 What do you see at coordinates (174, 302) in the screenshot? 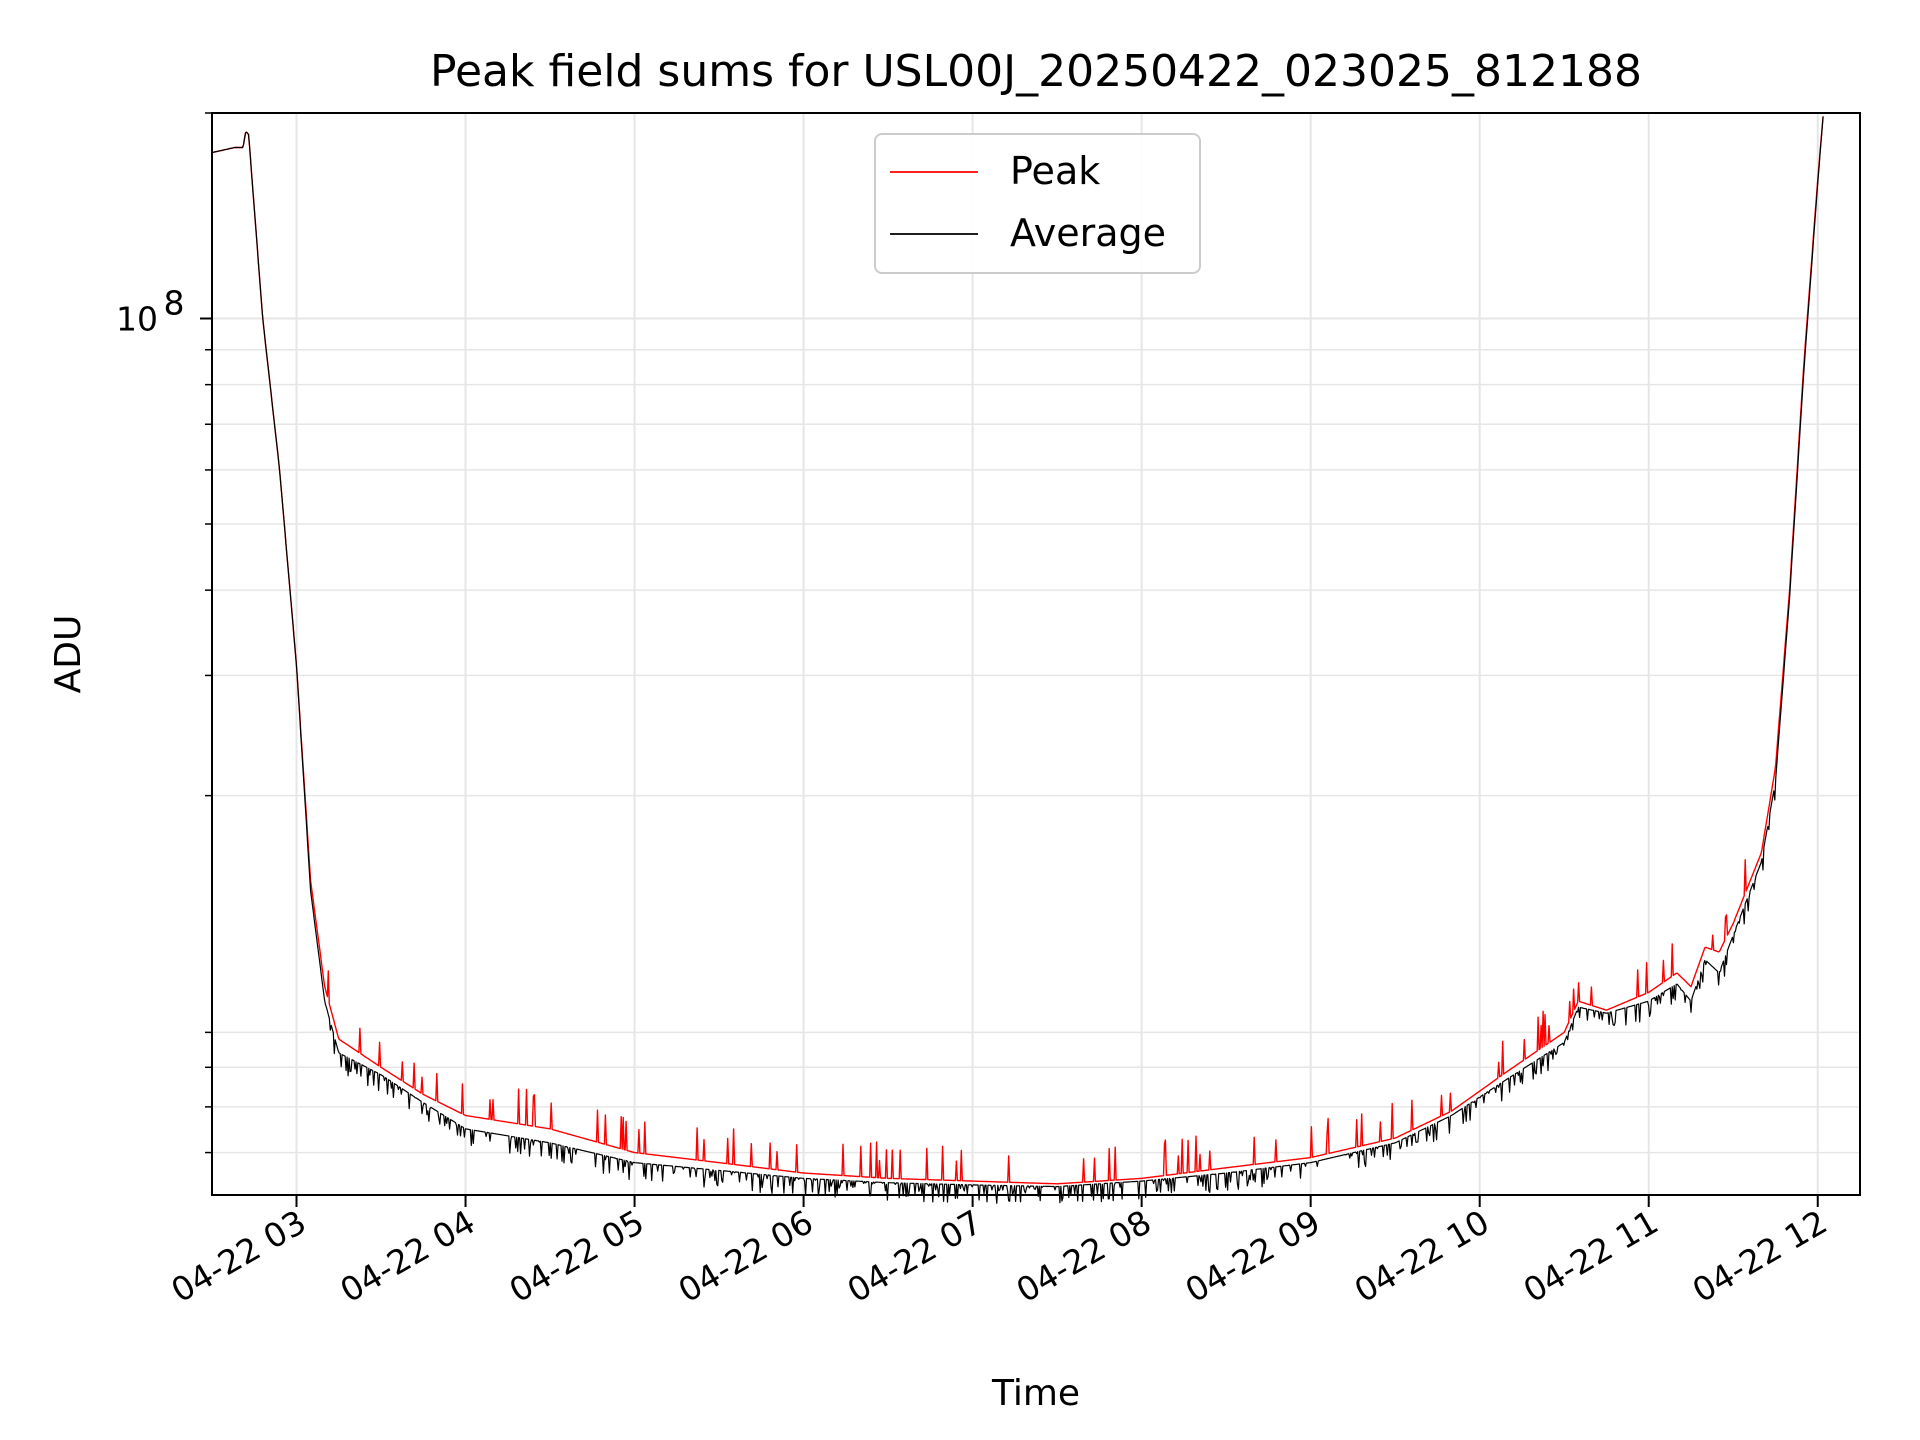
I see `y-tick-label-exponent: 8` at bounding box center [174, 302].